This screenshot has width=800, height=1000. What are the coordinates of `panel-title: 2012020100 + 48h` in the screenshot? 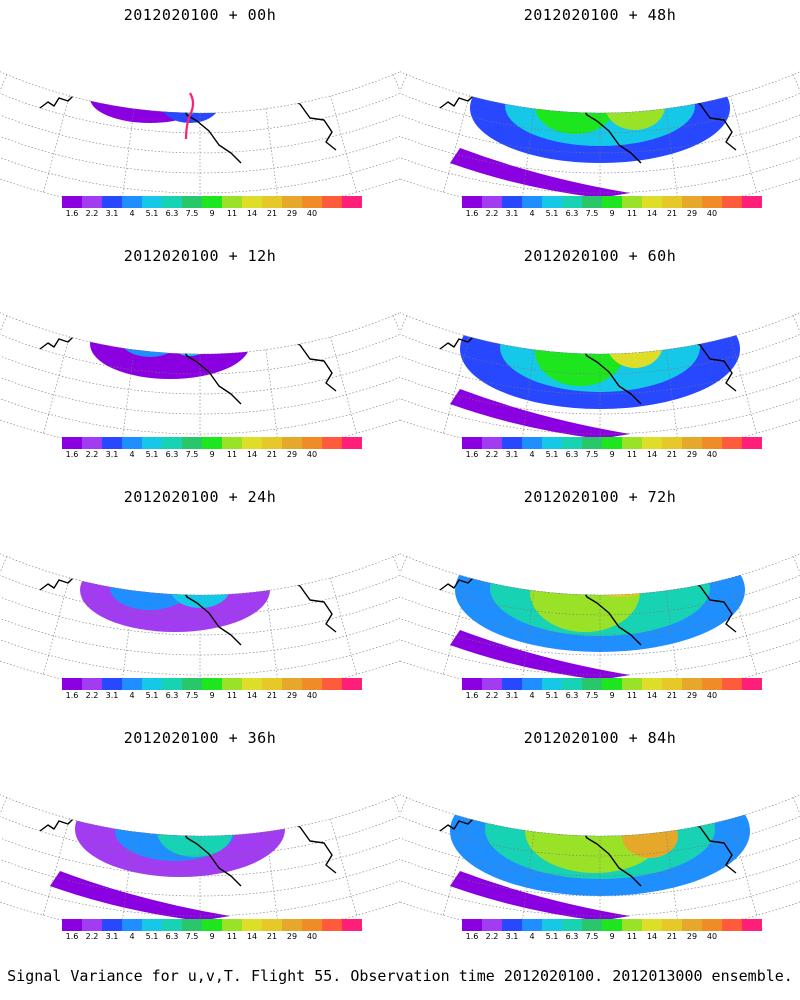 It's located at (600, 15).